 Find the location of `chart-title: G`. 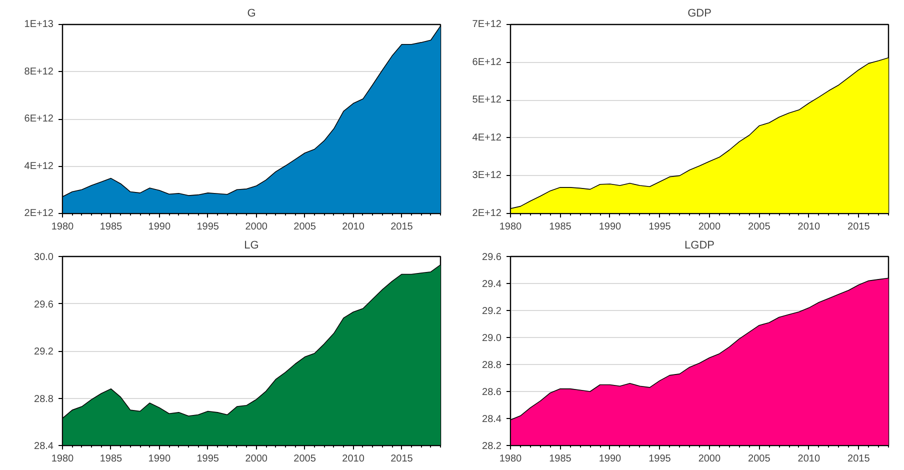

chart-title: G is located at coordinates (251, 14).